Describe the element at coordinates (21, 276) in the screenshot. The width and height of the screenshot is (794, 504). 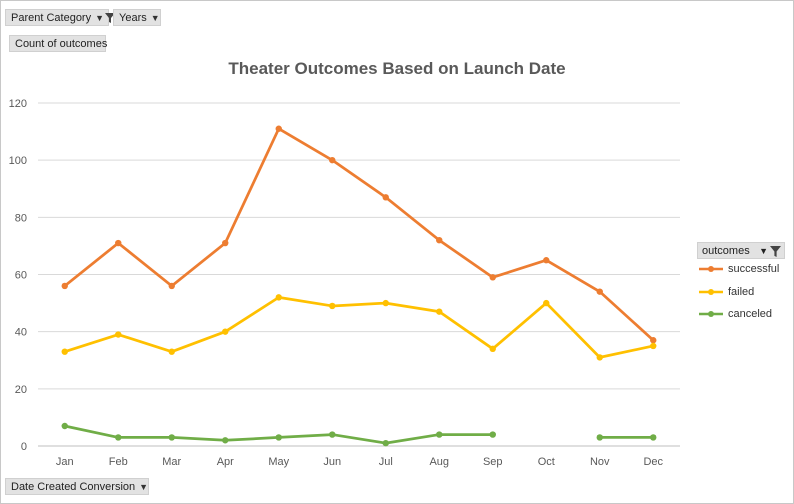
I see `y-tick-label: 60` at that location.